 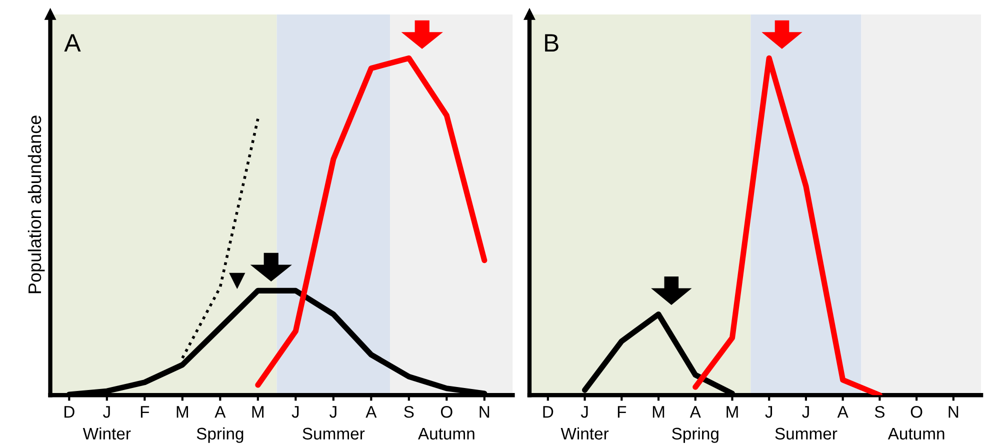 What do you see at coordinates (36, 205) in the screenshot?
I see `y-axis-title: Population abundance` at bounding box center [36, 205].